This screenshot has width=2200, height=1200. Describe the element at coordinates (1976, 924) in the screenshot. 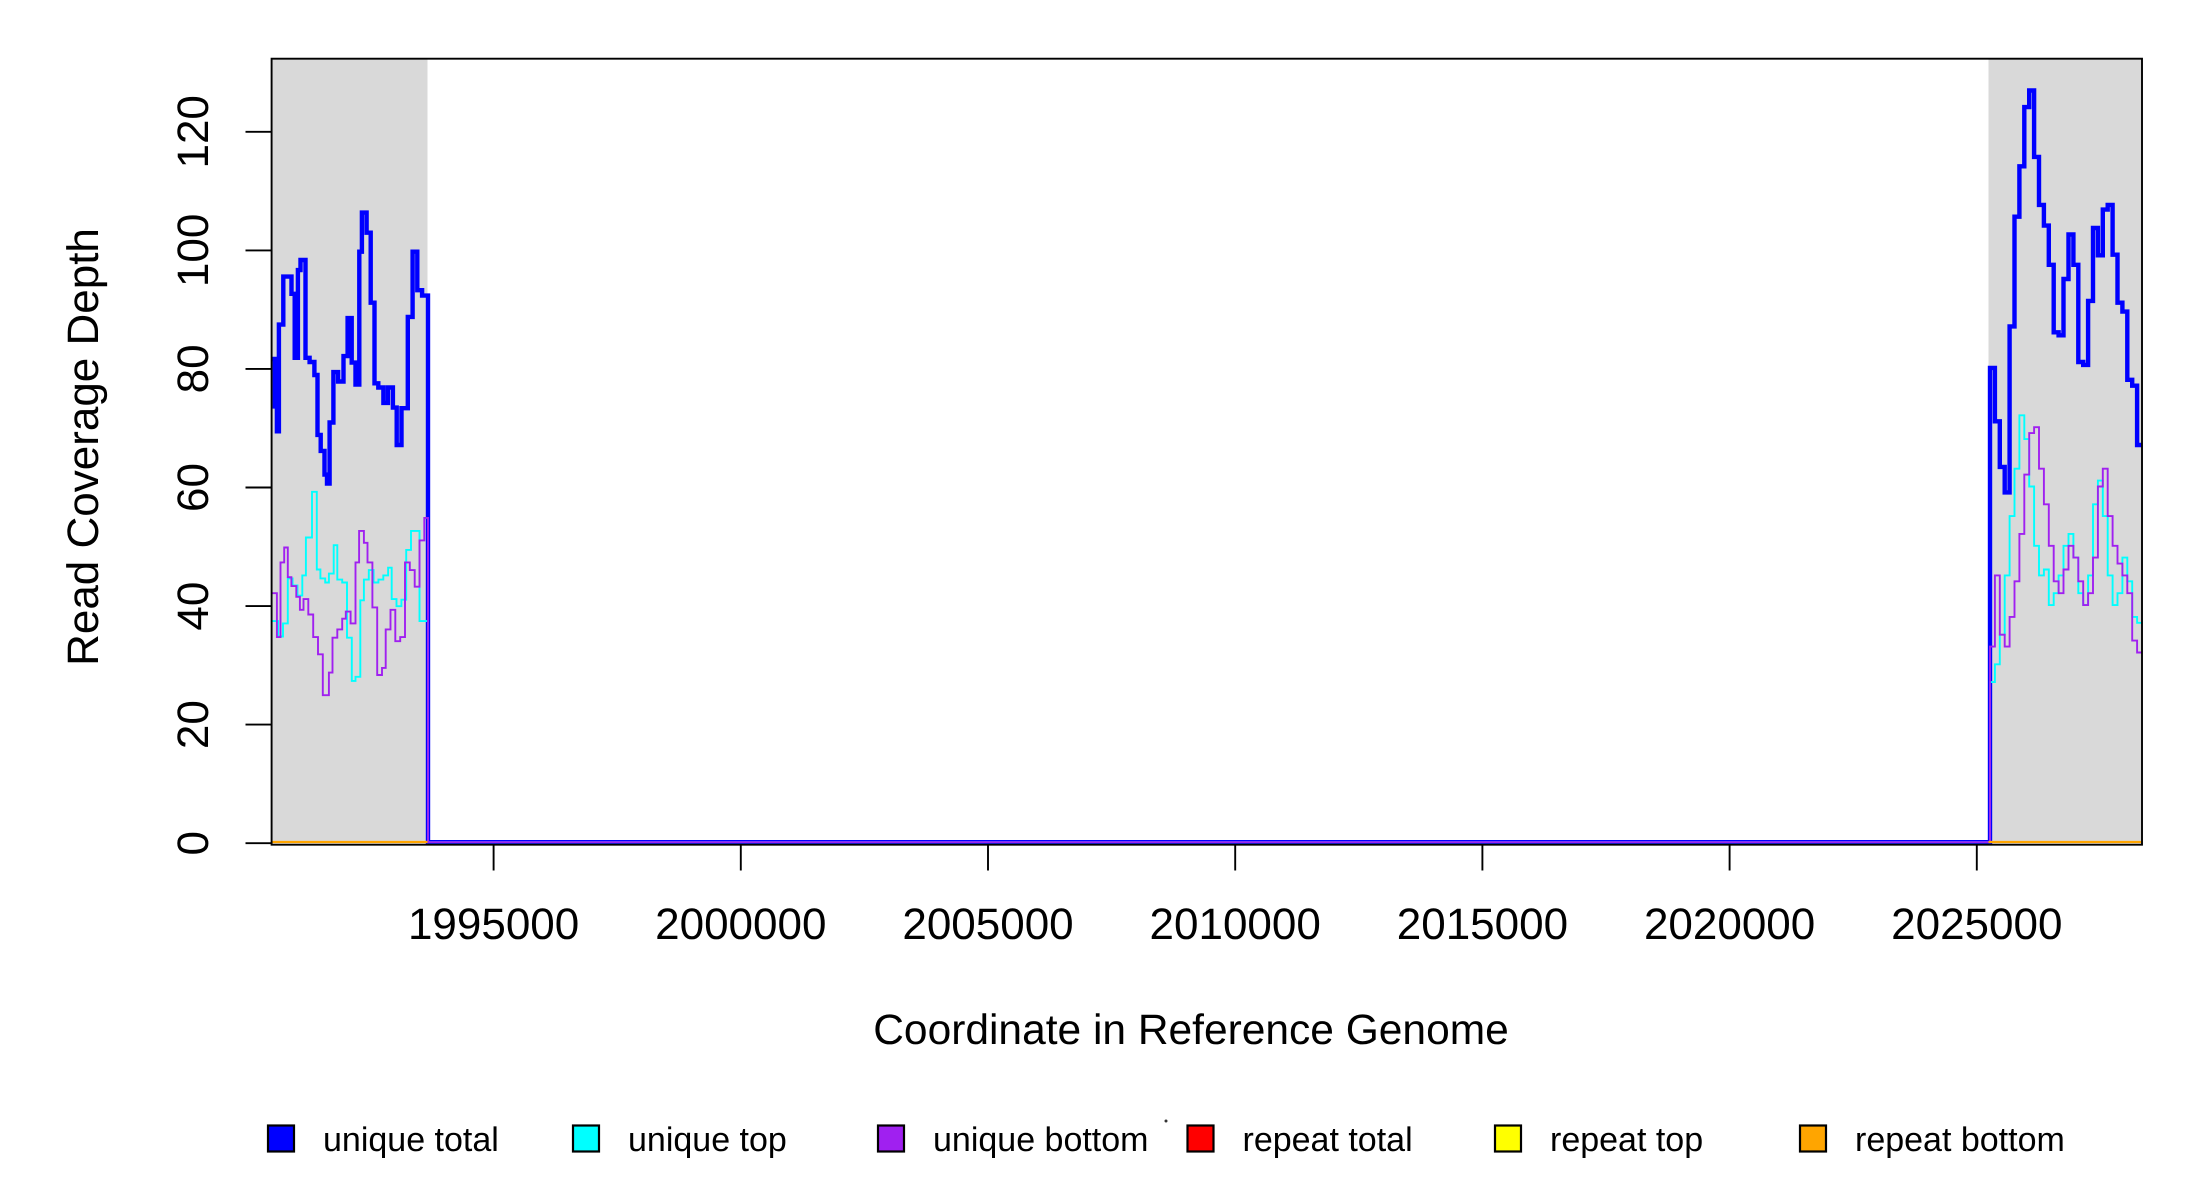

I see `svg-text: 2025000` at that location.